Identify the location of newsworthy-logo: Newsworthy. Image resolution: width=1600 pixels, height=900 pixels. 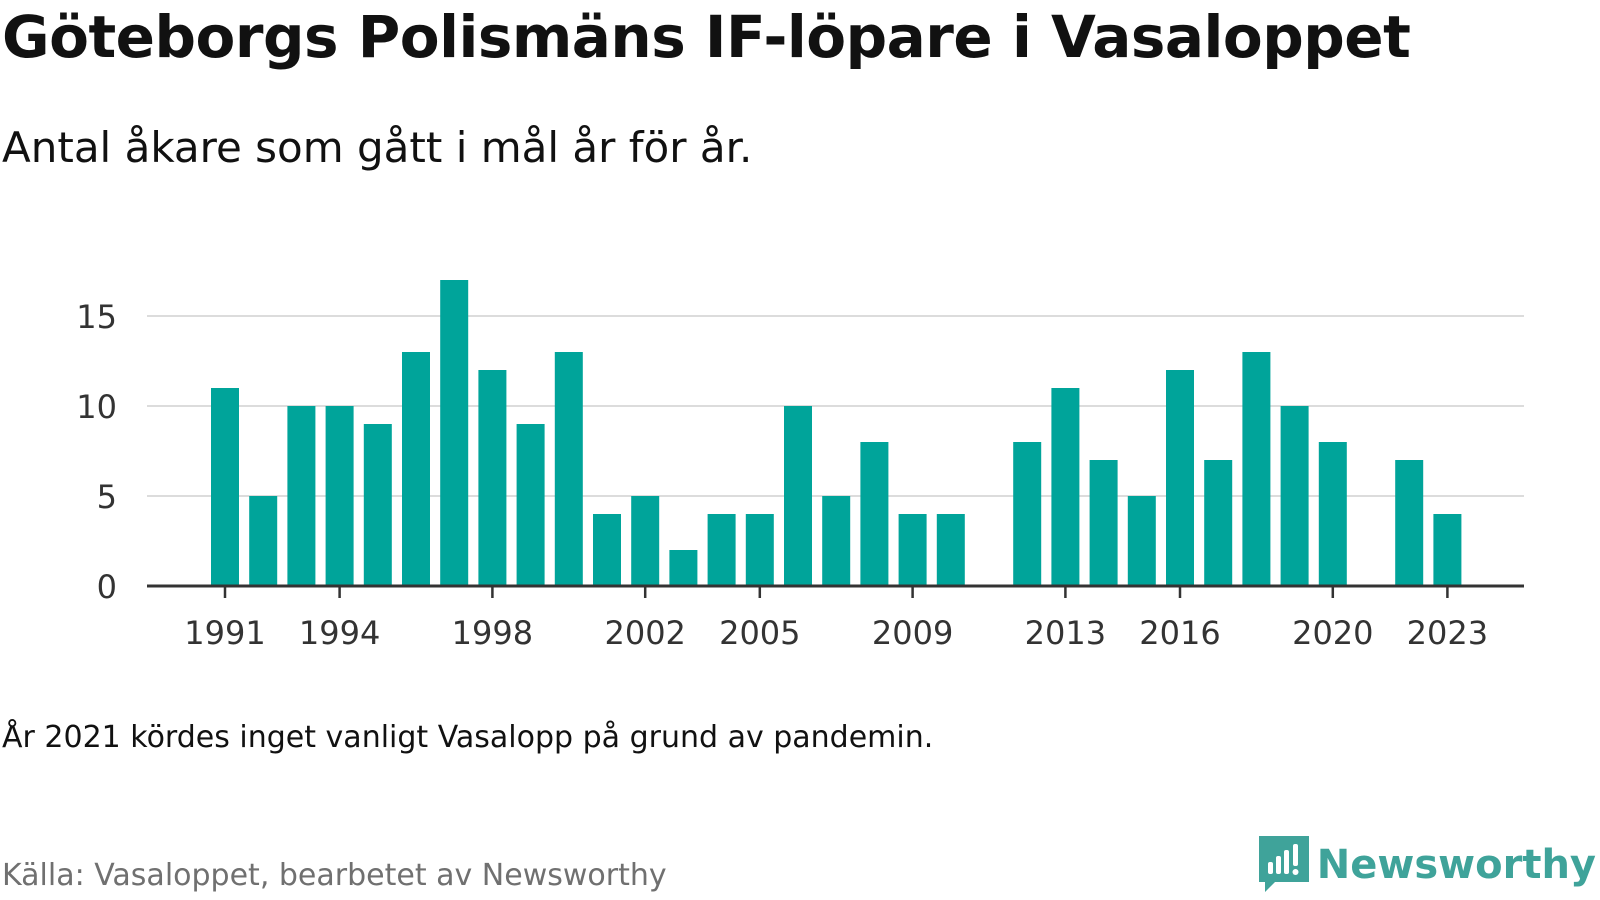
(1427, 865).